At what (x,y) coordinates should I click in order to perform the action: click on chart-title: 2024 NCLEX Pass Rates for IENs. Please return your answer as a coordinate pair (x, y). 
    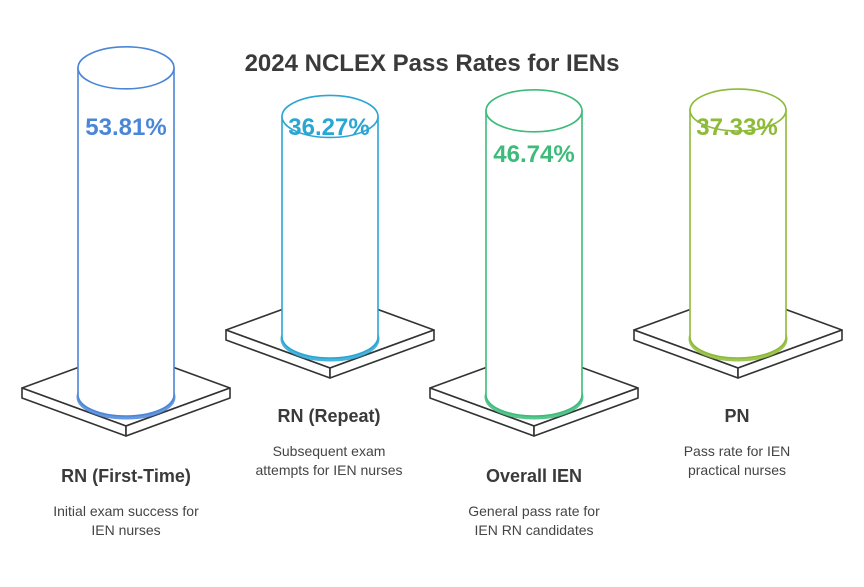
    Looking at the image, I should click on (432, 63).